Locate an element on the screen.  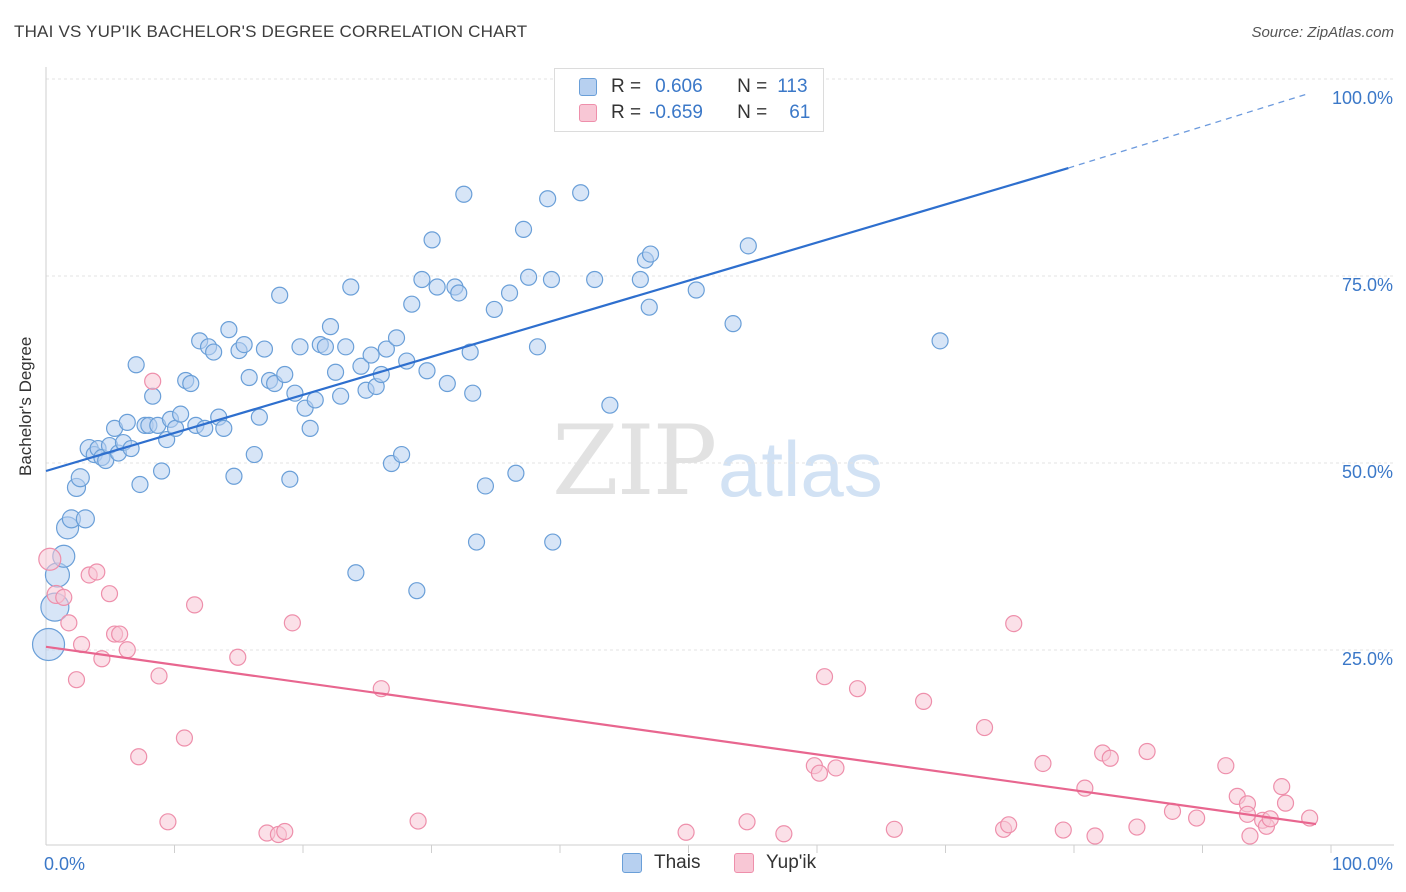
source-label: Source: ZipAtlas.com is located at coordinates (1322, 32).